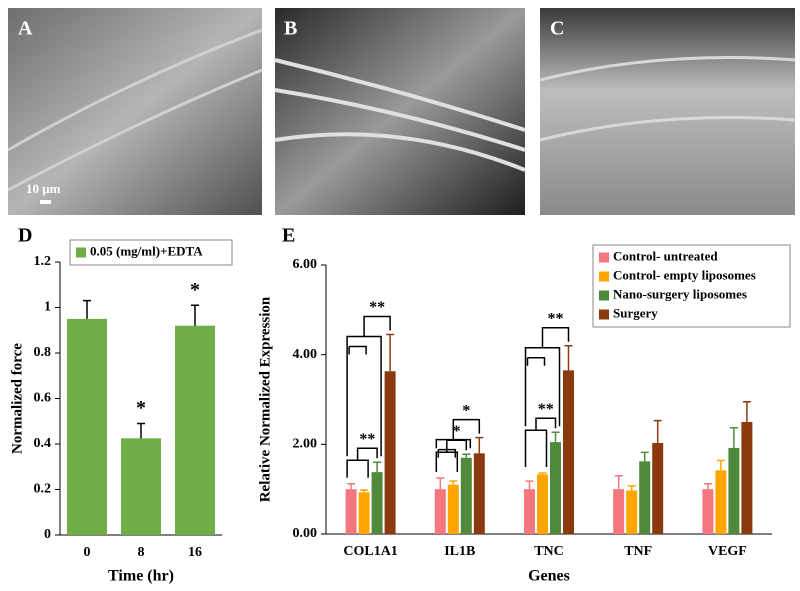  I want to click on panel-label: C, so click(557, 29).